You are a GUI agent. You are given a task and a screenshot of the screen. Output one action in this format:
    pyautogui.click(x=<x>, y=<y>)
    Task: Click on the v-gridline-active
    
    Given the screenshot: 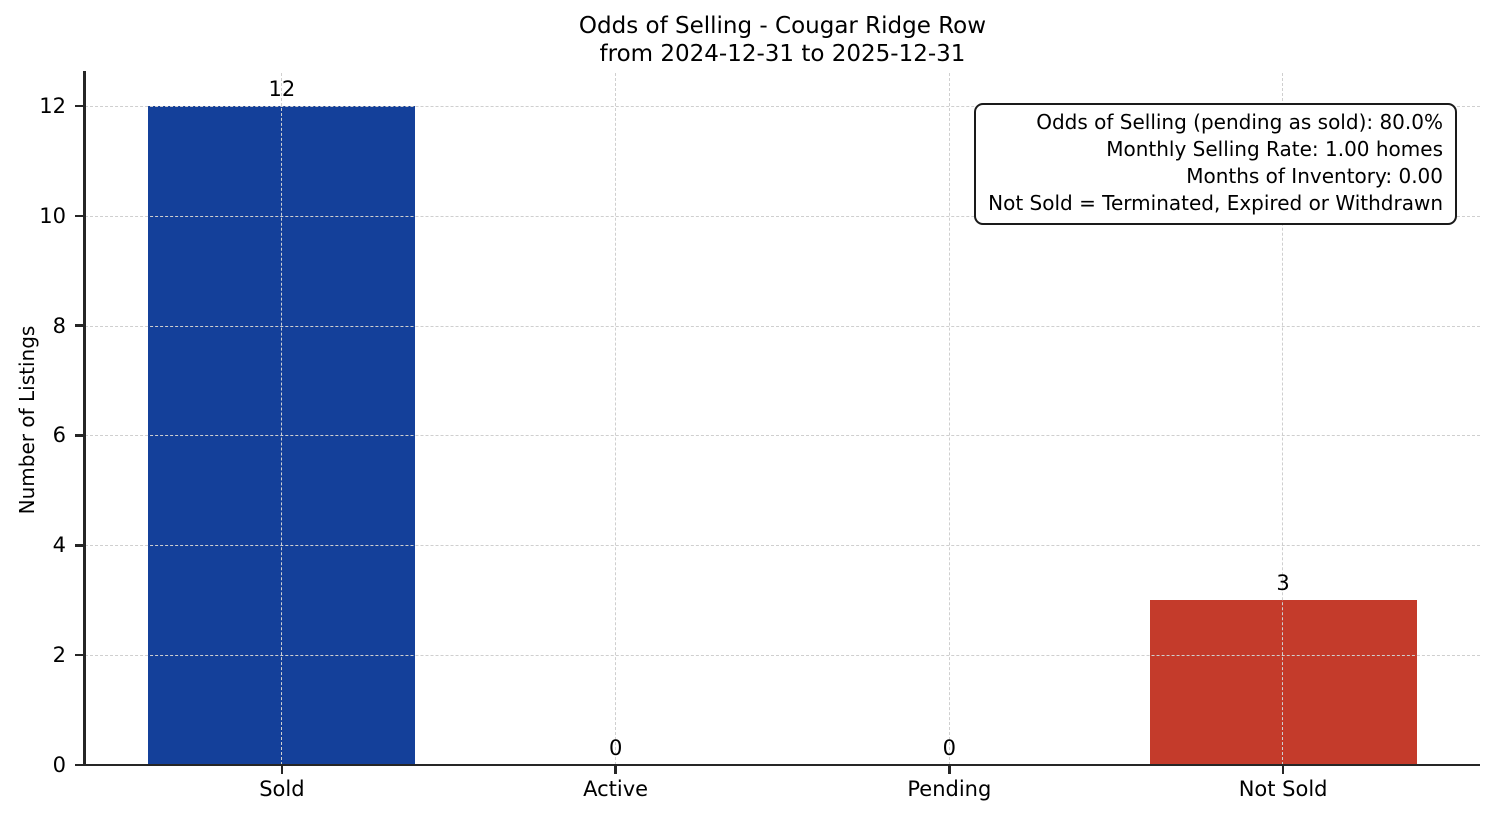 What is the action you would take?
    pyautogui.click(x=615, y=419)
    